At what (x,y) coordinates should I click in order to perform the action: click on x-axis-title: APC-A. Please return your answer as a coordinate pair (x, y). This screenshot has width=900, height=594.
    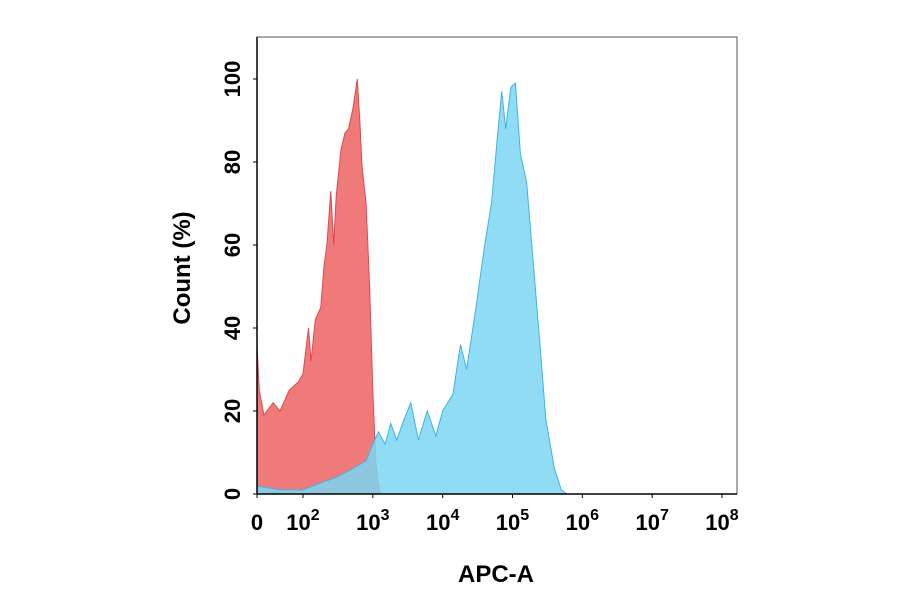
    Looking at the image, I should click on (496, 574).